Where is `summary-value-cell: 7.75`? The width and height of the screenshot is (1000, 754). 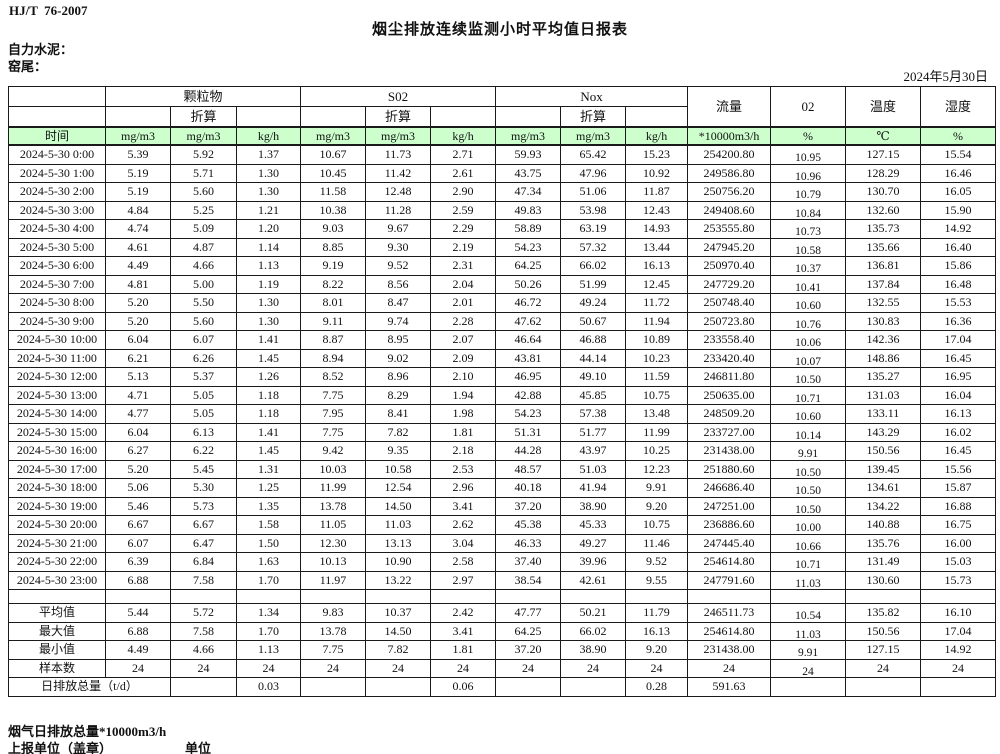
summary-value-cell: 7.75 is located at coordinates (333, 650).